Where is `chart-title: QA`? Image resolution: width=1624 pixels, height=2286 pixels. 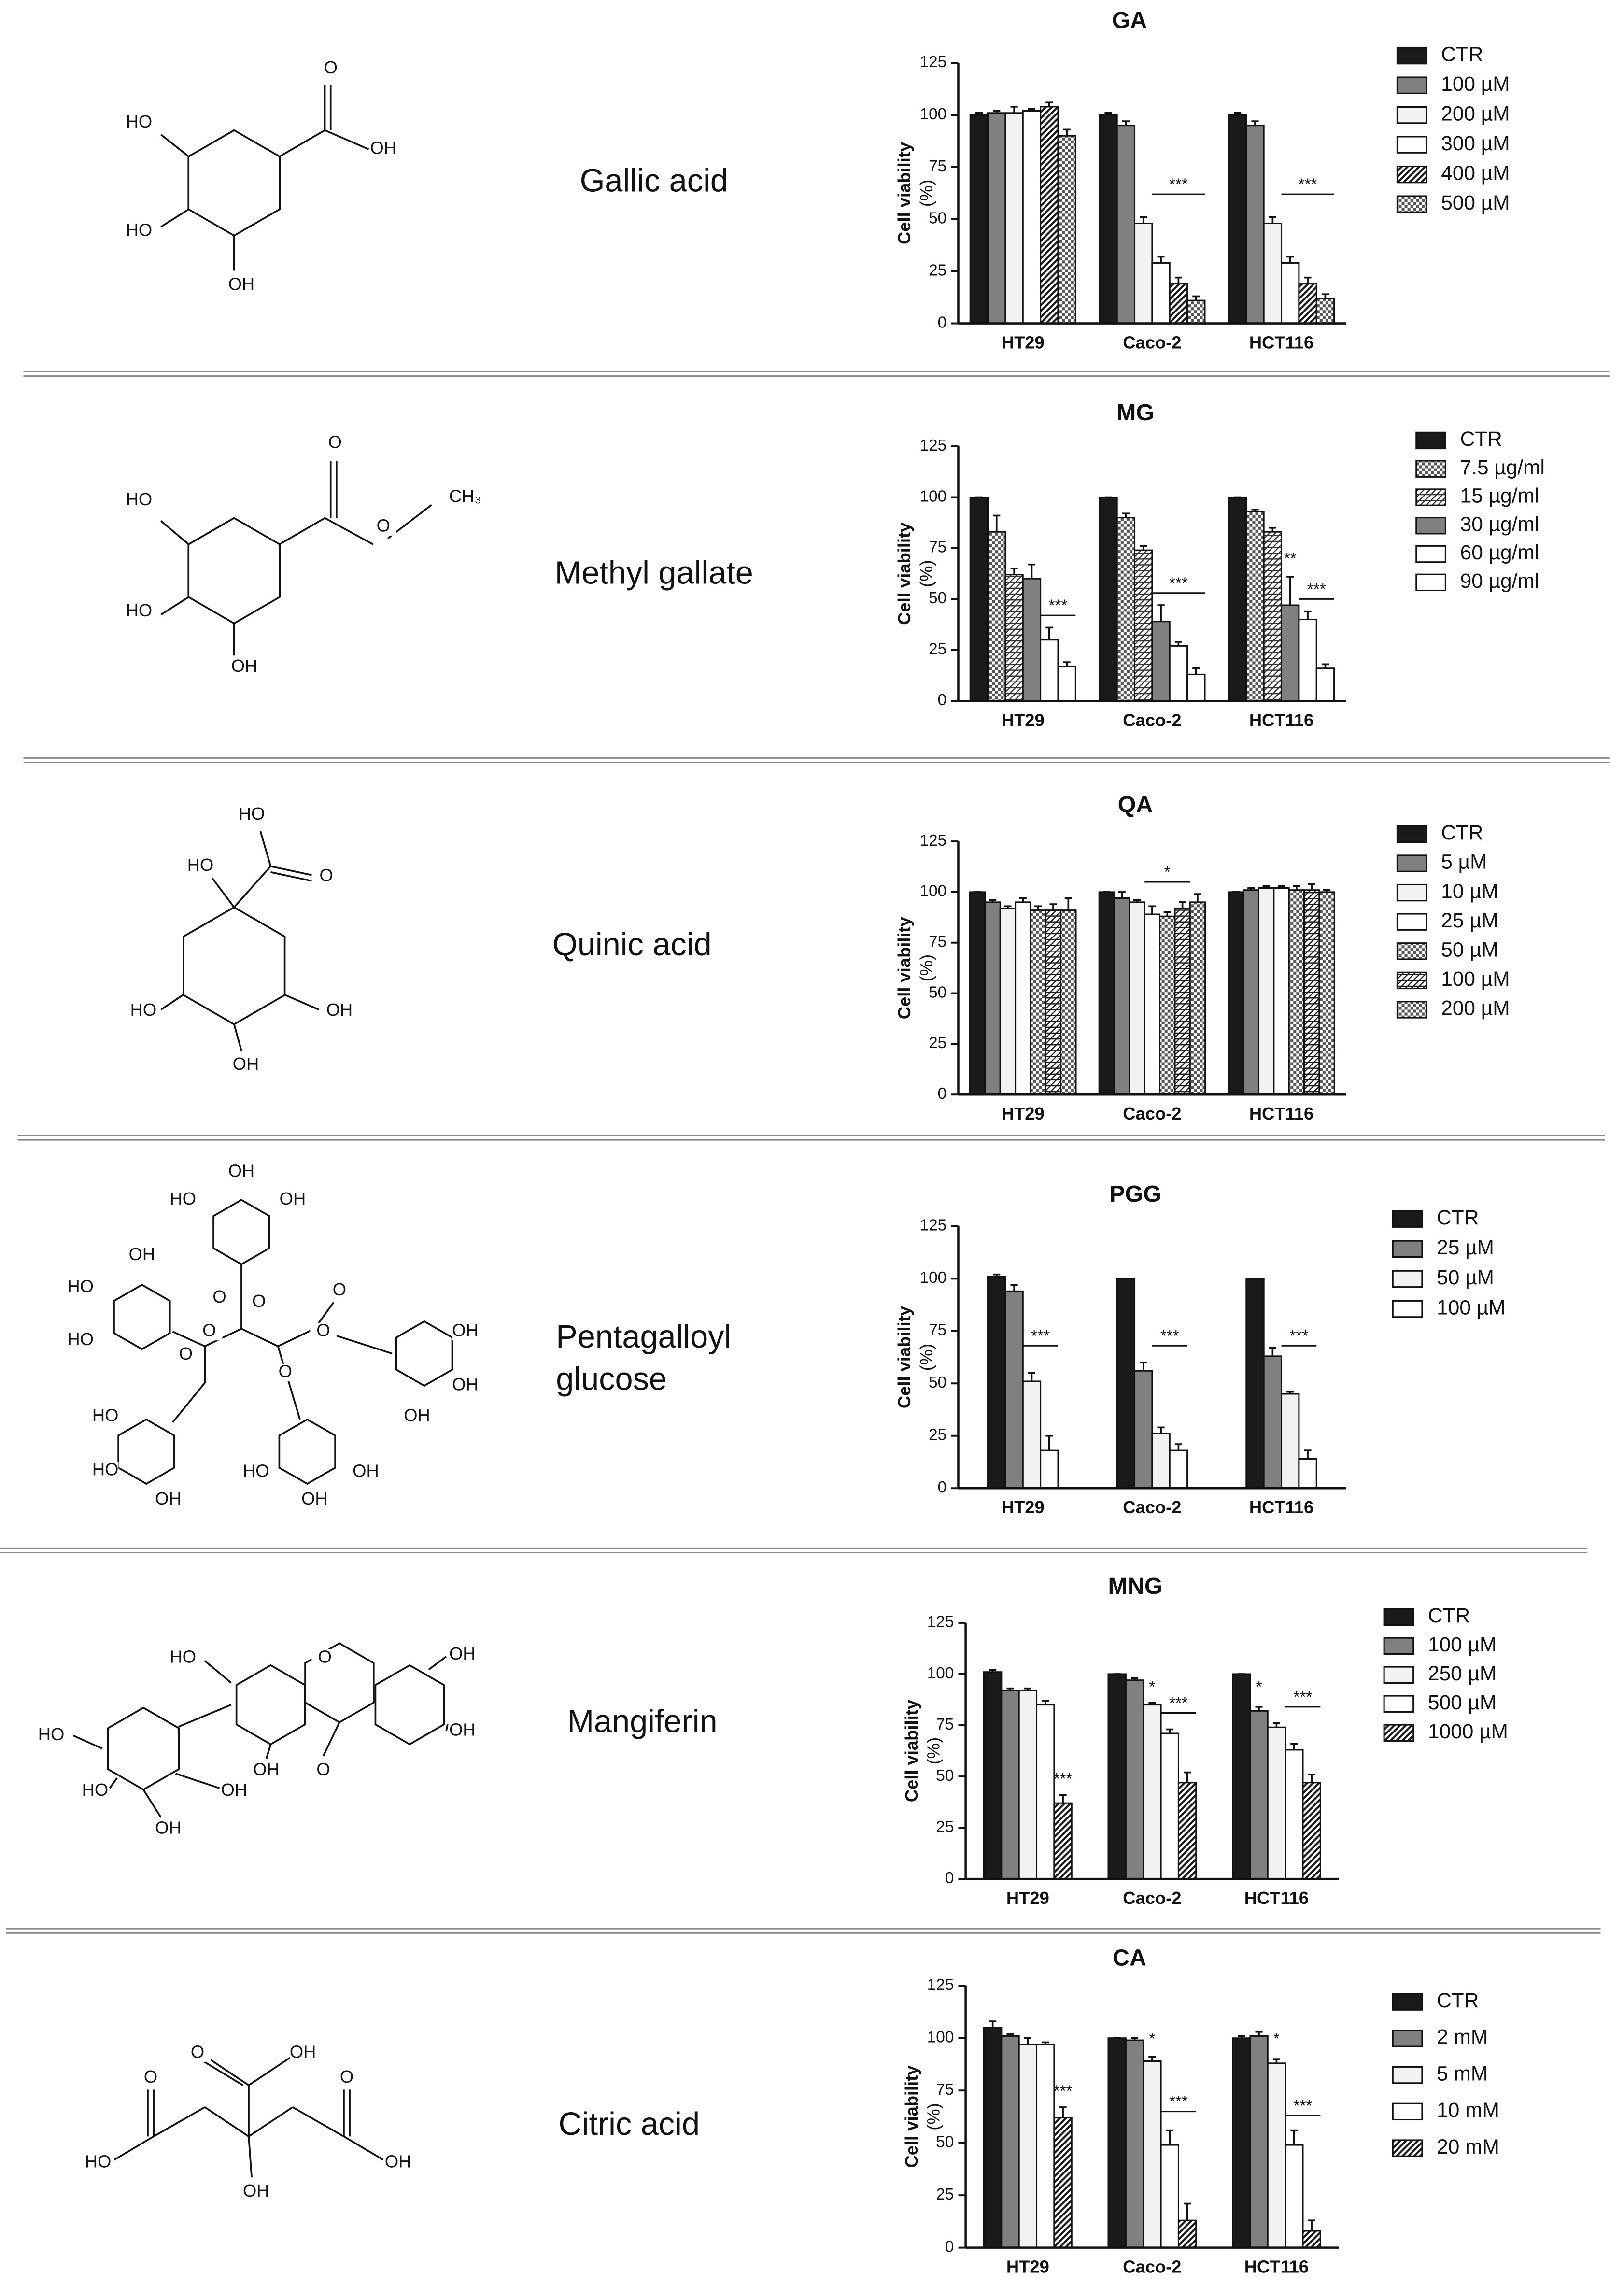 chart-title: QA is located at coordinates (1136, 805).